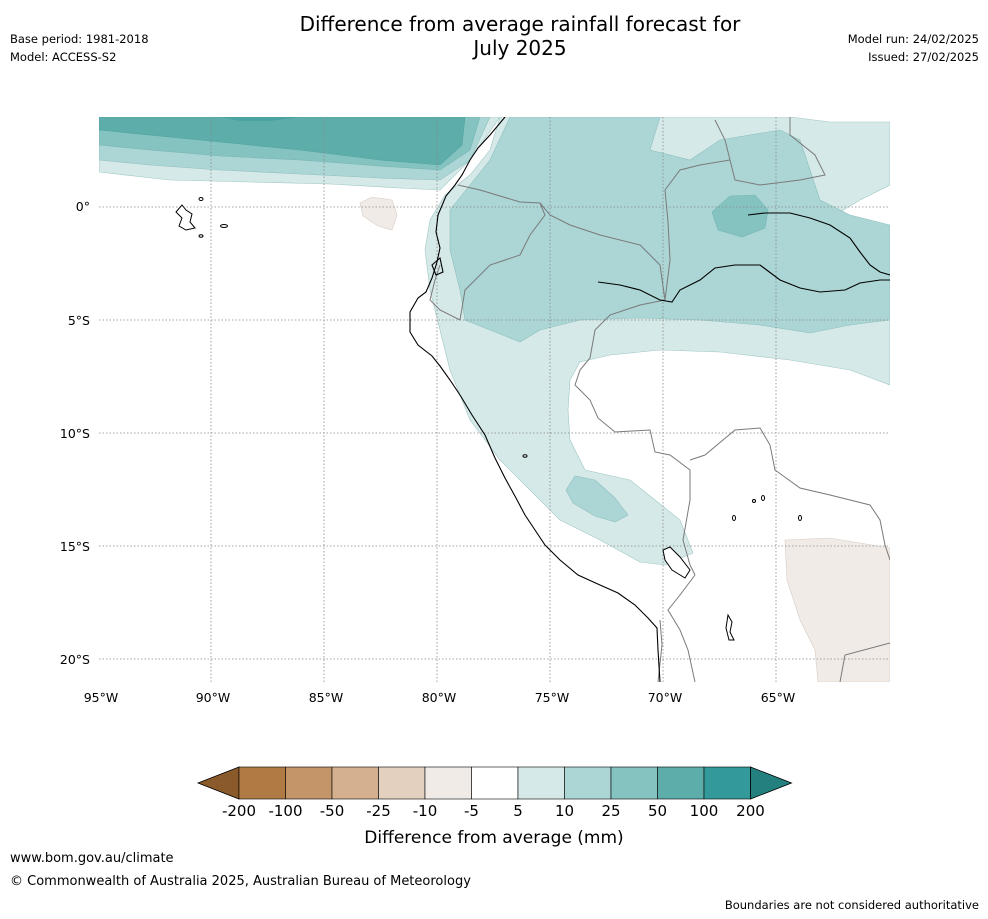  I want to click on longitude-labels: 95°W 90°W 85°W 80°W 75°W 70°W 65°W, so click(440, 697).